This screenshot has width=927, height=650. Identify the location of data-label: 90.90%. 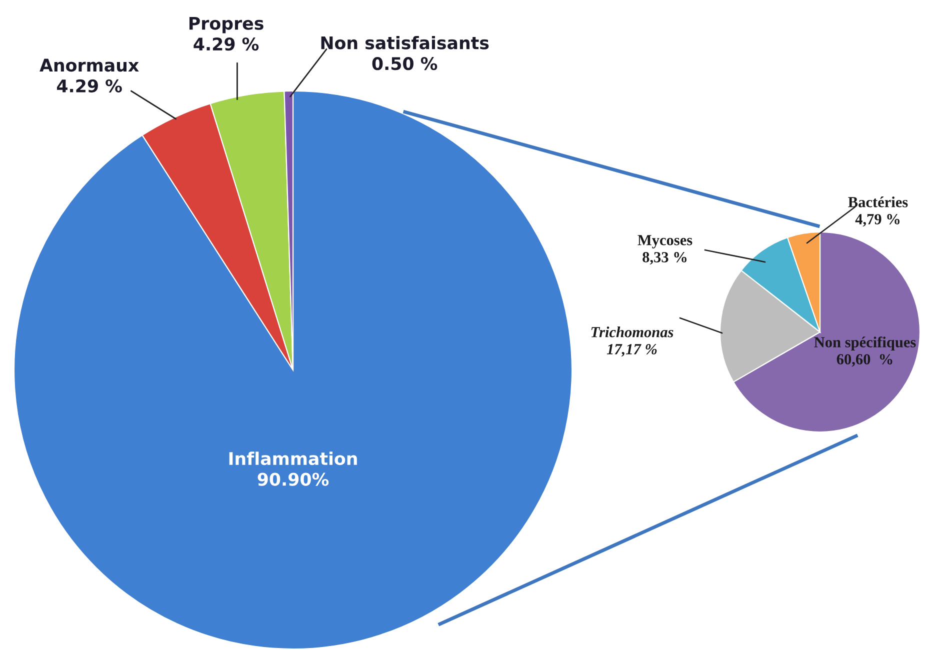
(293, 479).